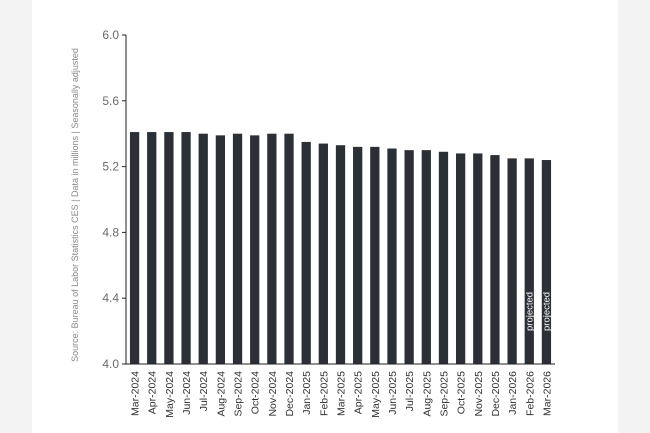 The height and width of the screenshot is (433, 650). Describe the element at coordinates (187, 393) in the screenshot. I see `x-tick-label: Jun-2024` at that location.